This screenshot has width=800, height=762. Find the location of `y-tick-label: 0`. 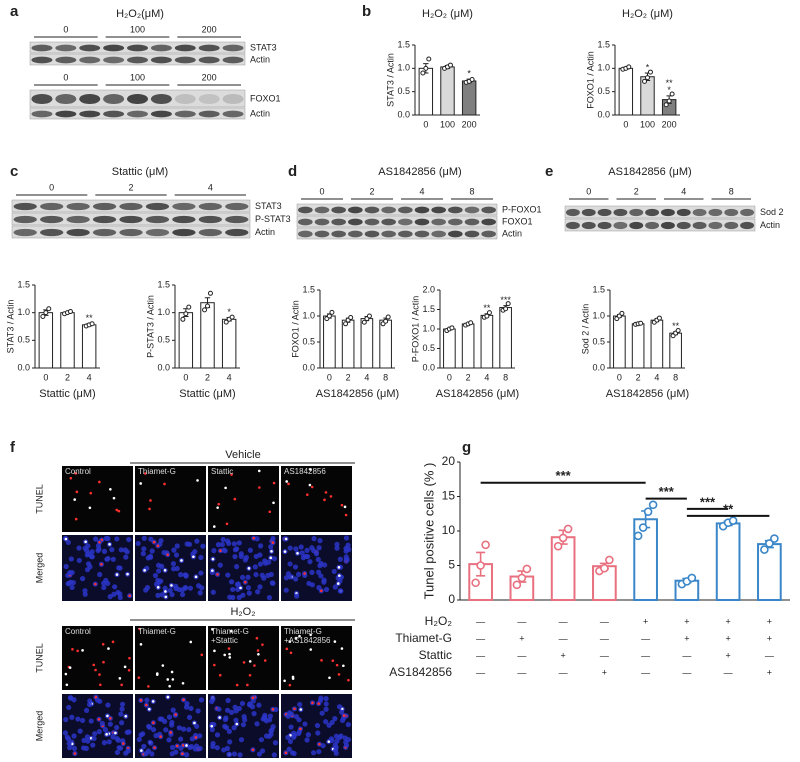

y-tick-label: 0 is located at coordinates (451, 599).